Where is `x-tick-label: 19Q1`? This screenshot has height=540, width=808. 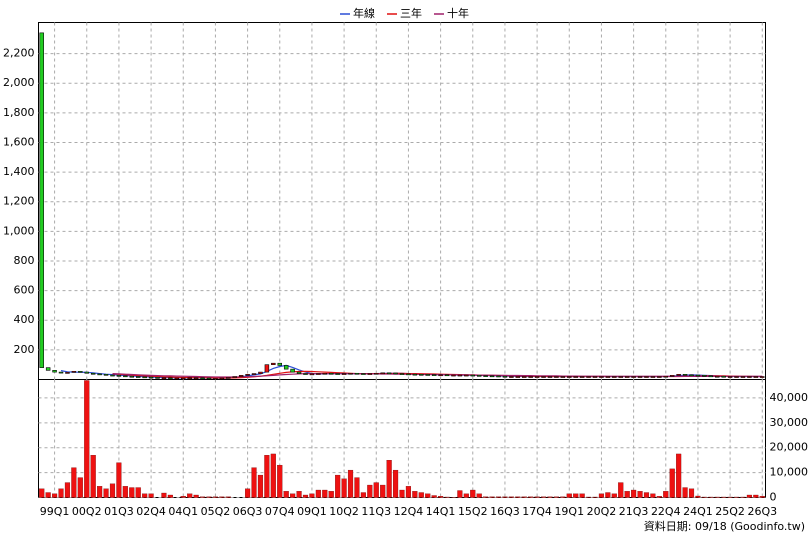
x-tick-label: 19Q1 is located at coordinates (569, 511).